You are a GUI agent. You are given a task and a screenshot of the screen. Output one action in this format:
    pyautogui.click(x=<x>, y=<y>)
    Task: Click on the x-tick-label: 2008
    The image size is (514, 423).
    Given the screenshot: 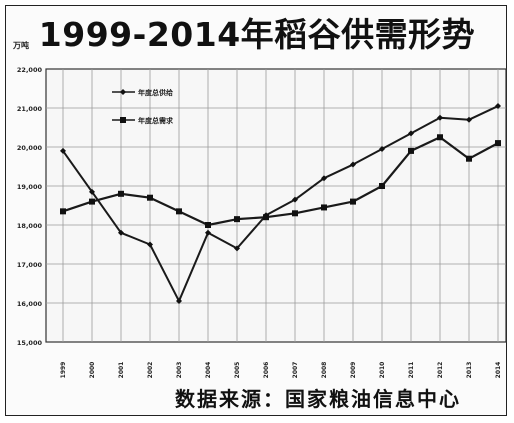 What is the action you would take?
    pyautogui.click(x=324, y=370)
    